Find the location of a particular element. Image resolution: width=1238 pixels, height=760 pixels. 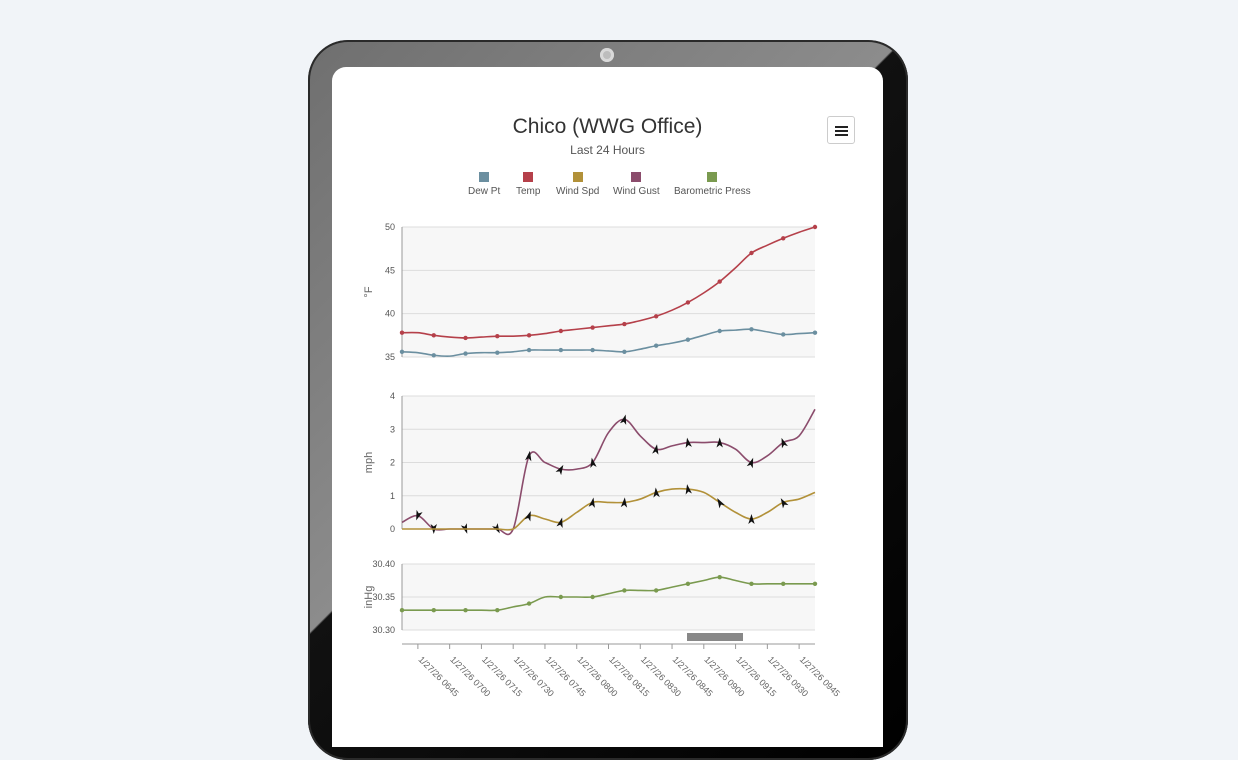

y-tick-label: 0 is located at coordinates (392, 529).